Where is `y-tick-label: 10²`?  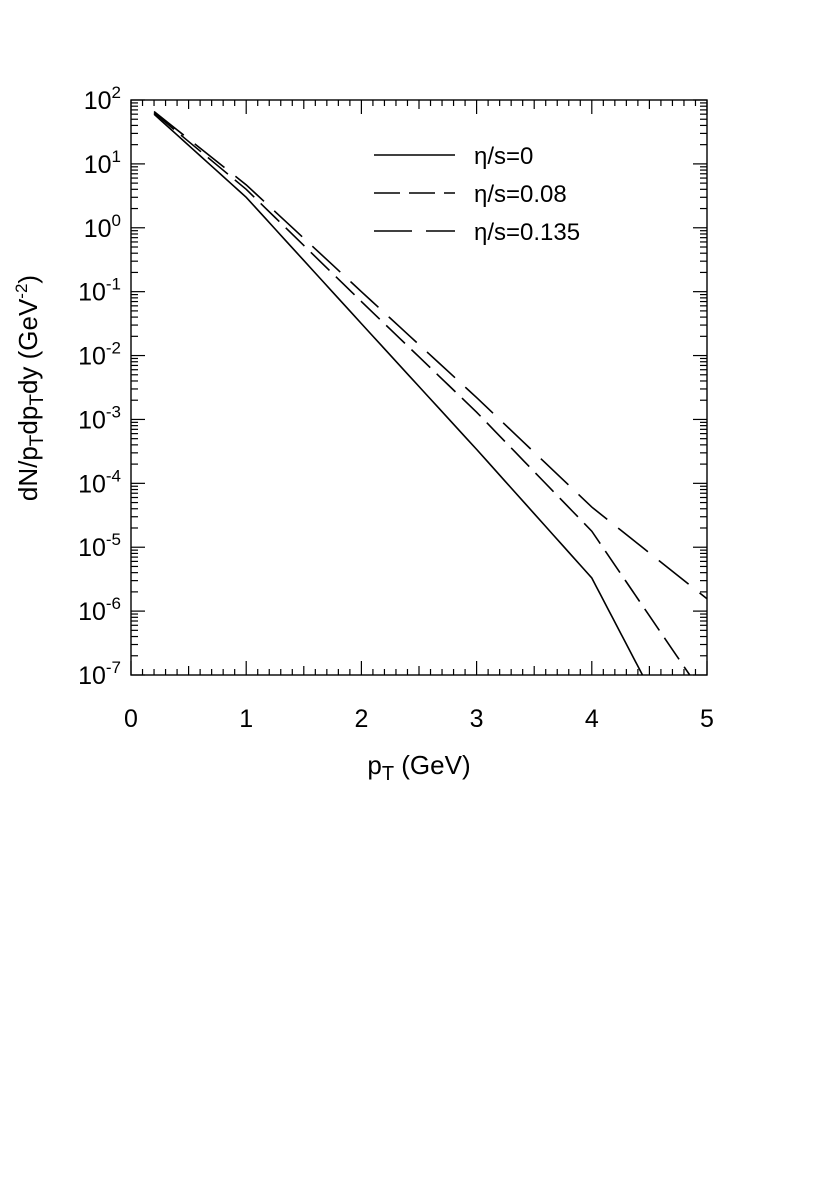 y-tick-label: 10² is located at coordinates (102, 99).